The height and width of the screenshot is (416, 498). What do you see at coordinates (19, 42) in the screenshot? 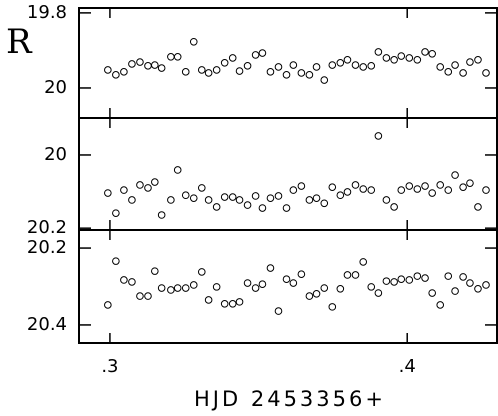
I see `y-axis-label: R` at bounding box center [19, 42].